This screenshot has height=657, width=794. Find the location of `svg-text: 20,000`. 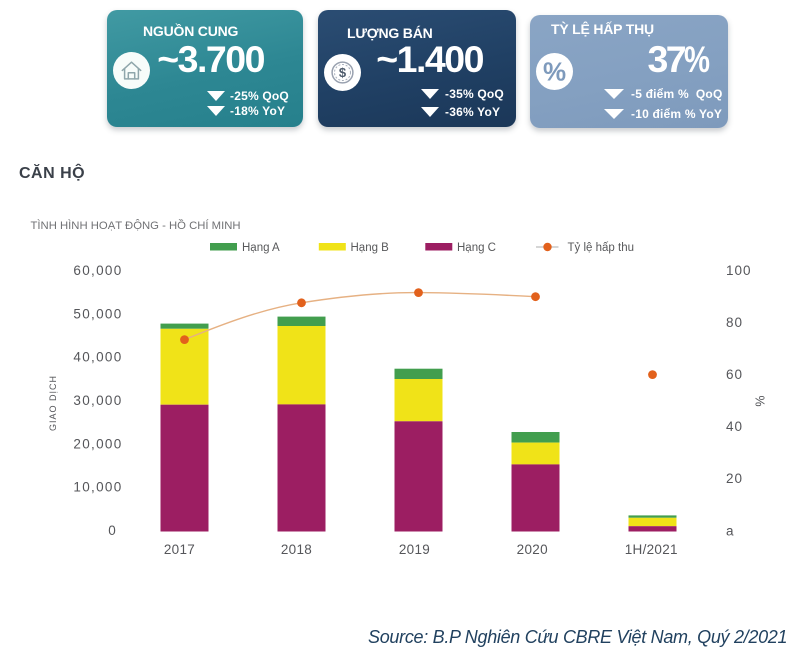

svg-text: 20,000 is located at coordinates (97, 443).